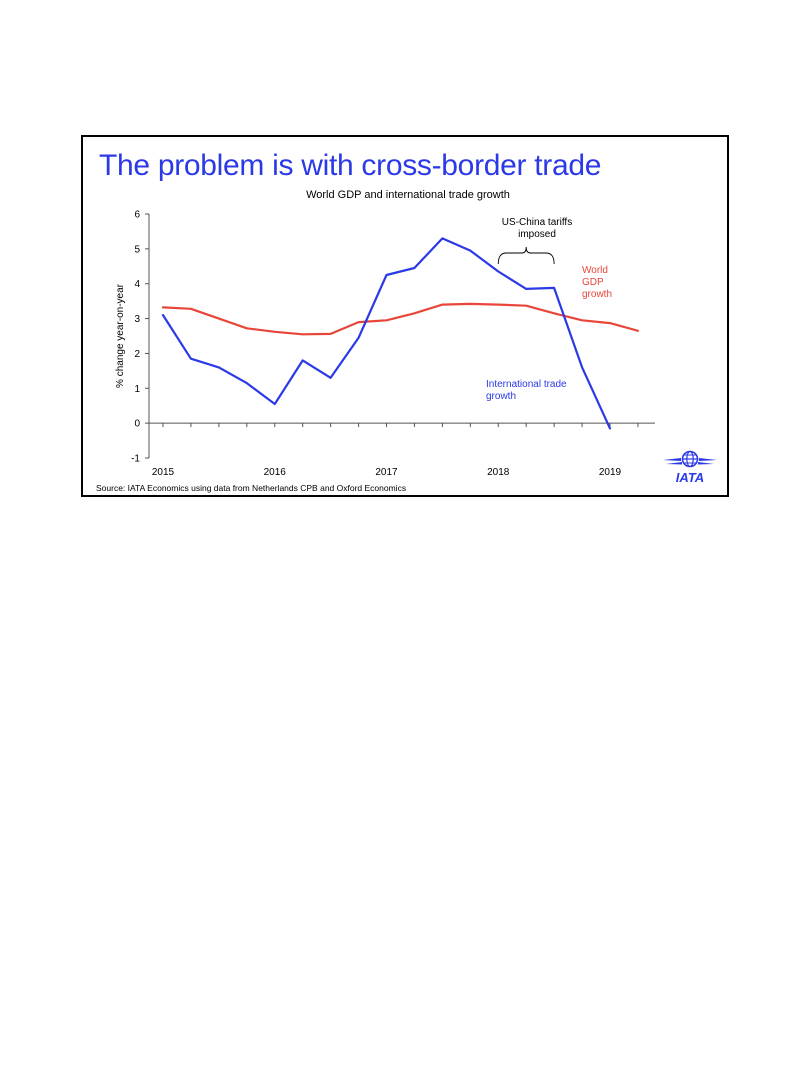 The image size is (810, 1080). I want to click on y-axis-label: % change year-on-year, so click(120, 335).